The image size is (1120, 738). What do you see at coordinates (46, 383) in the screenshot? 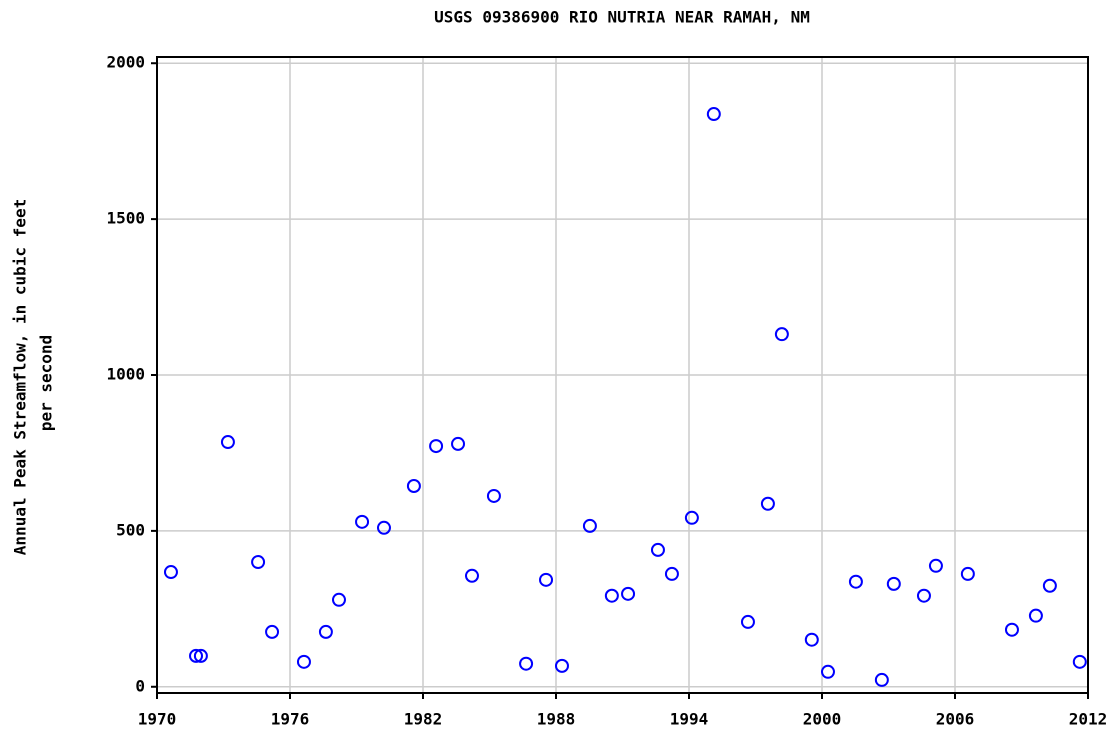
I see `y-axis-label: per second` at bounding box center [46, 383].